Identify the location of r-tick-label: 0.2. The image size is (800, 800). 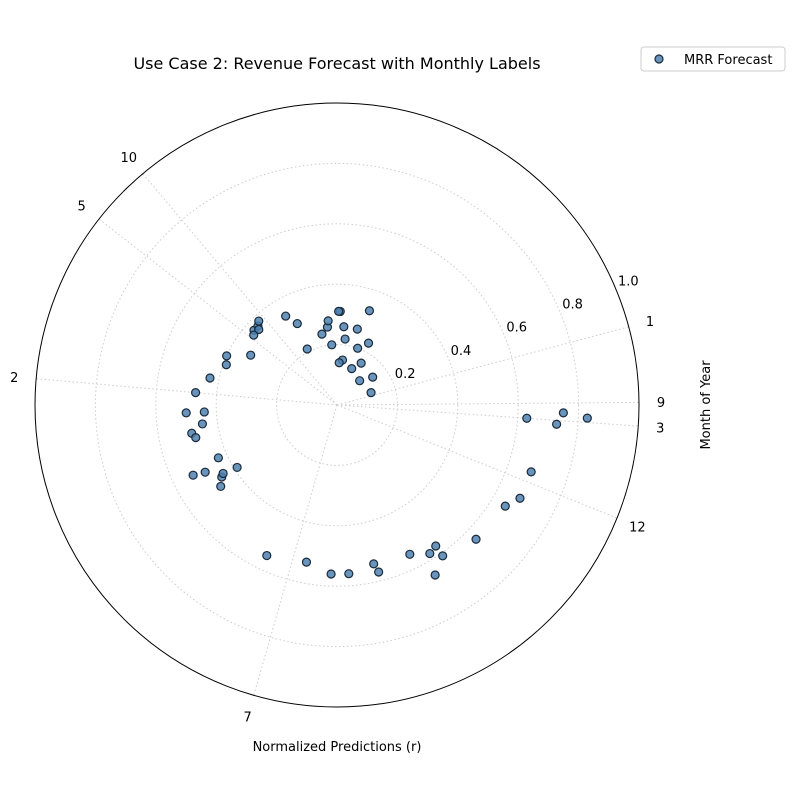
(405, 374).